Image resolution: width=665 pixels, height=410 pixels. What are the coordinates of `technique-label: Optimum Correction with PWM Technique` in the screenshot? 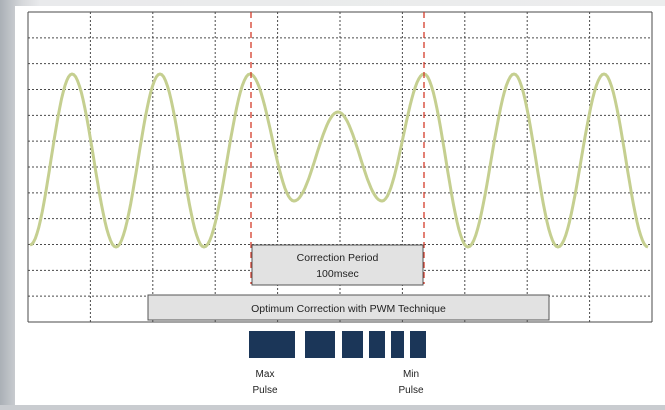 It's located at (348, 309).